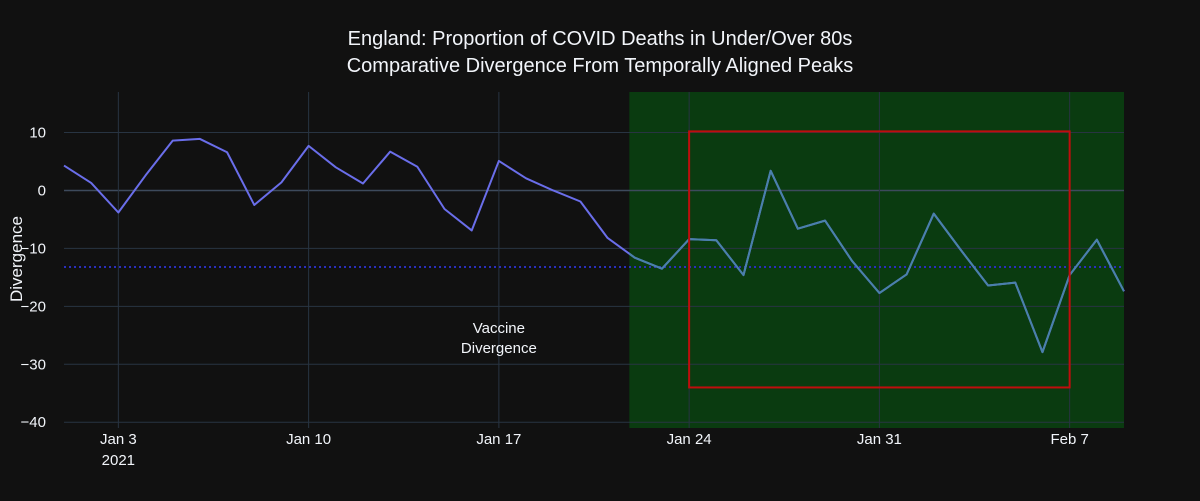 The height and width of the screenshot is (501, 1200). I want to click on y-tick-label: −40, so click(33, 422).